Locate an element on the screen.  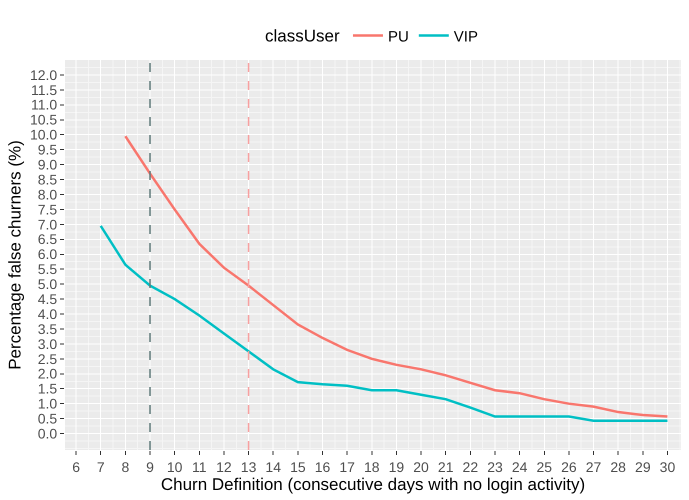
x-tick-label: 11 is located at coordinates (199, 466).